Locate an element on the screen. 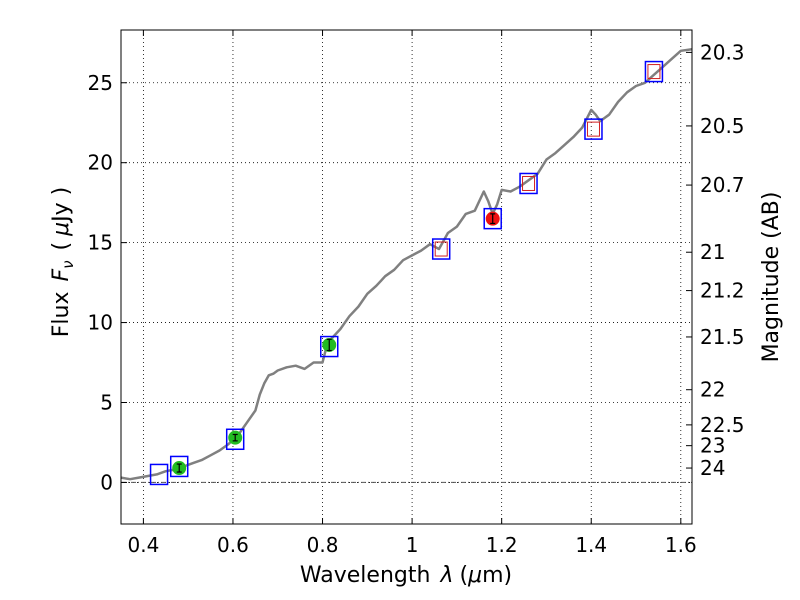 The height and width of the screenshot is (600, 800). right-tick-label: 22.5 is located at coordinates (722, 425).